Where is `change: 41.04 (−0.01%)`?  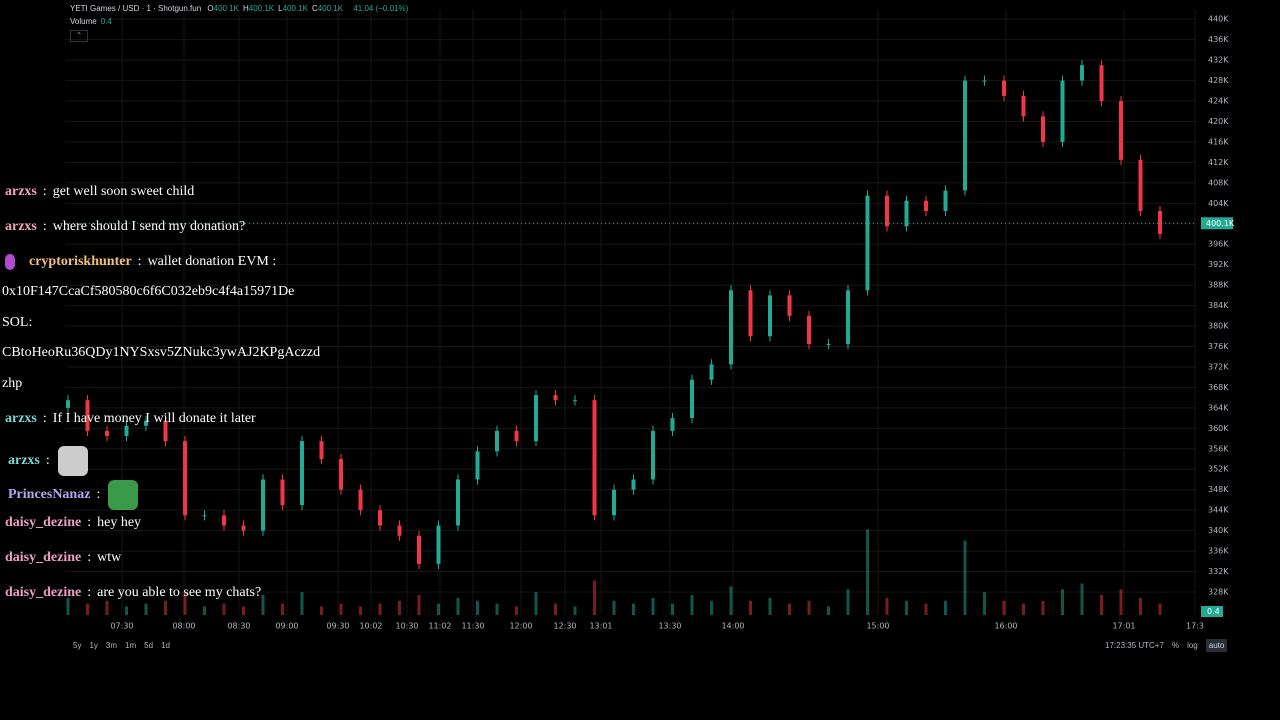 change: 41.04 (−0.01%) is located at coordinates (381, 8).